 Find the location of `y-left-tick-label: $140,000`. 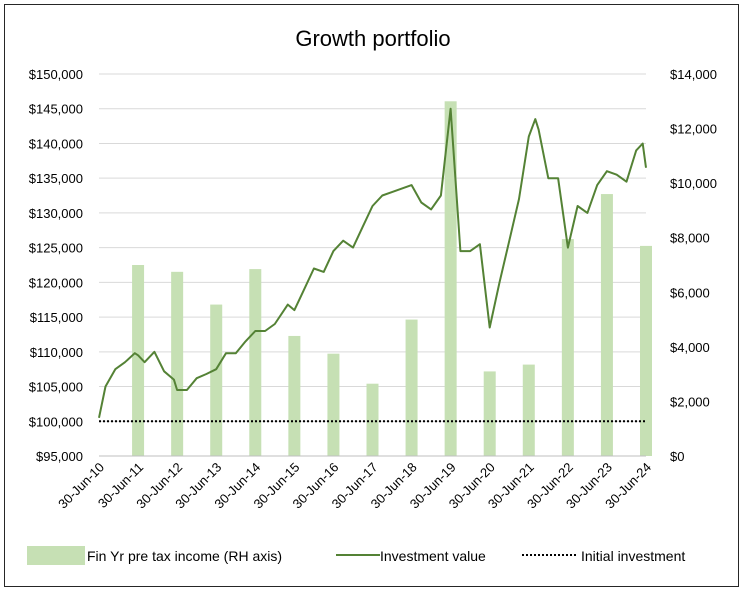

y-left-tick-label: $140,000 is located at coordinates (56, 143).